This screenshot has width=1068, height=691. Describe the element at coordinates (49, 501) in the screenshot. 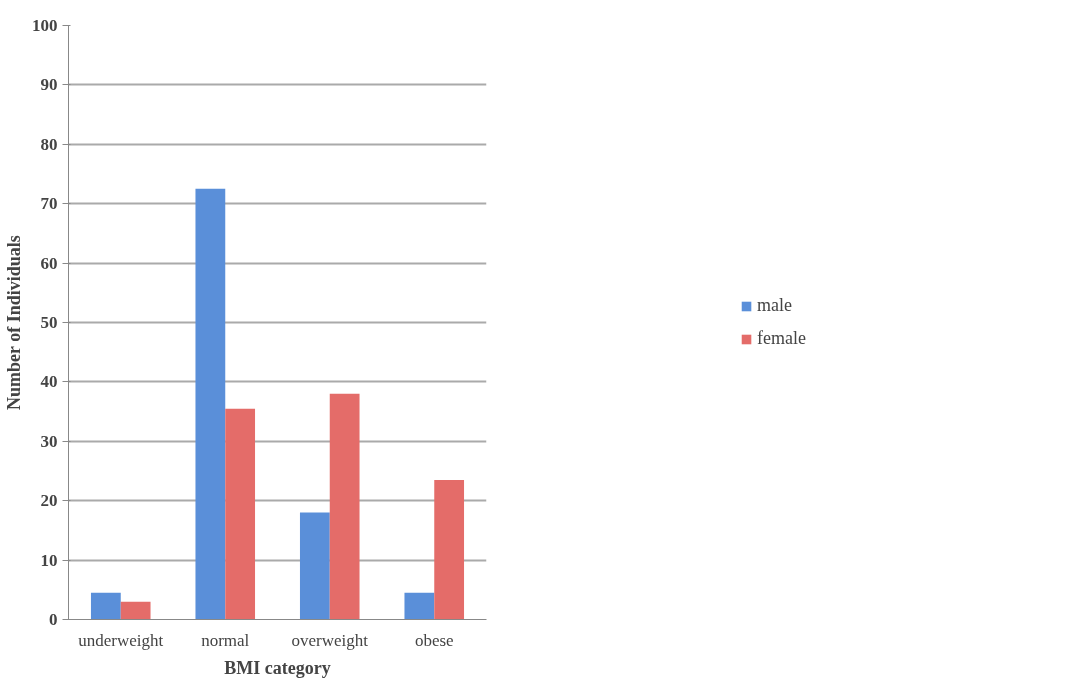

I see `y-tick-label: 20` at that location.